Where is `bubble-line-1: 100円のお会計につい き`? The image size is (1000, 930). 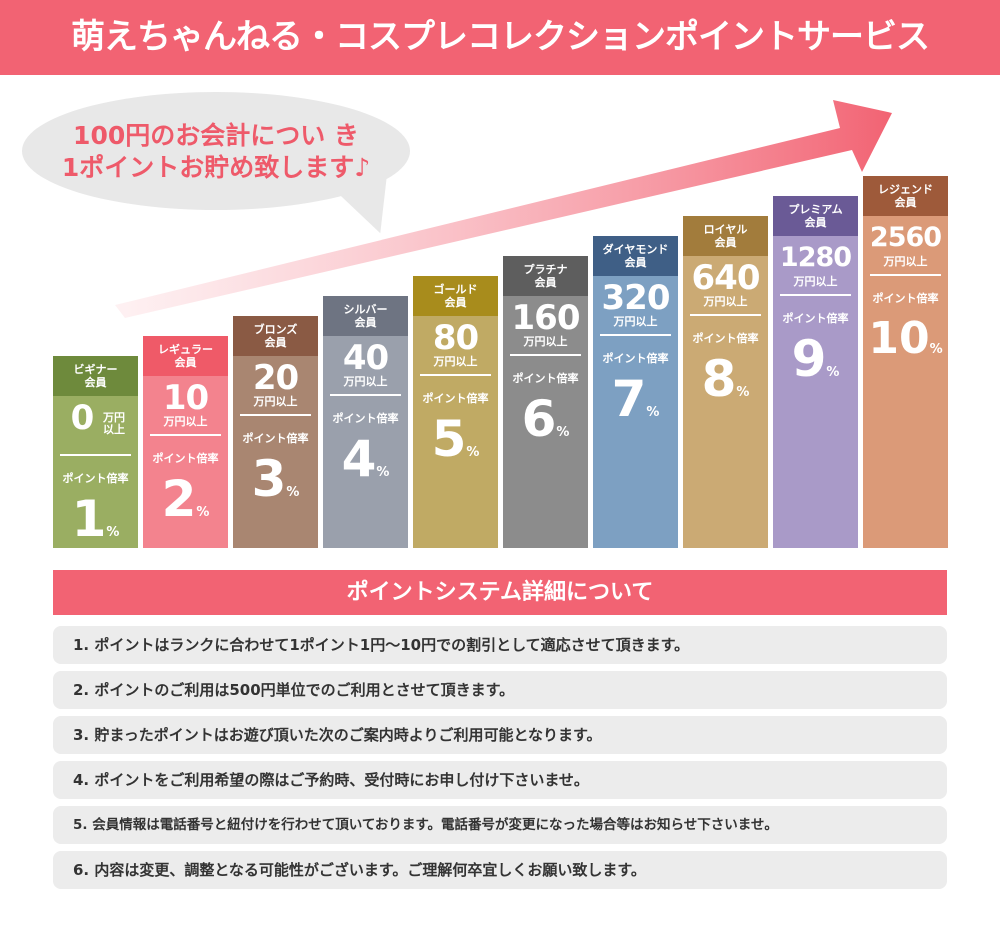 bubble-line-1: 100円のお会計につい き is located at coordinates (216, 135).